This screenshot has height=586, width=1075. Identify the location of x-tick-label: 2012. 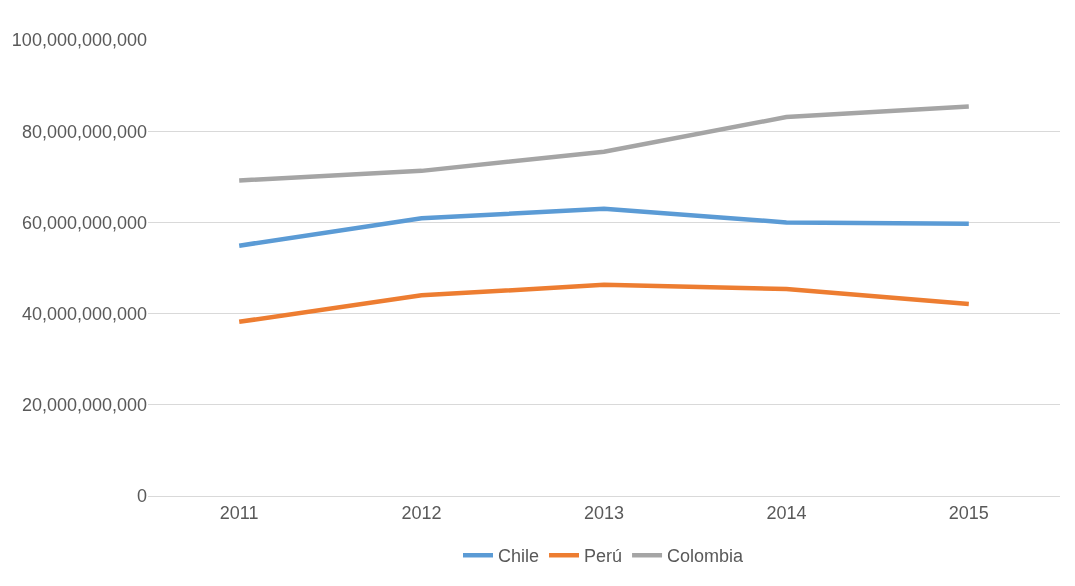
(421, 512).